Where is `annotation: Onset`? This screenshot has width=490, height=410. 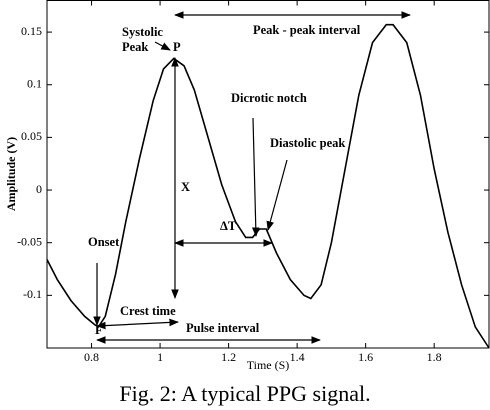
annotation: Onset is located at coordinates (104, 242).